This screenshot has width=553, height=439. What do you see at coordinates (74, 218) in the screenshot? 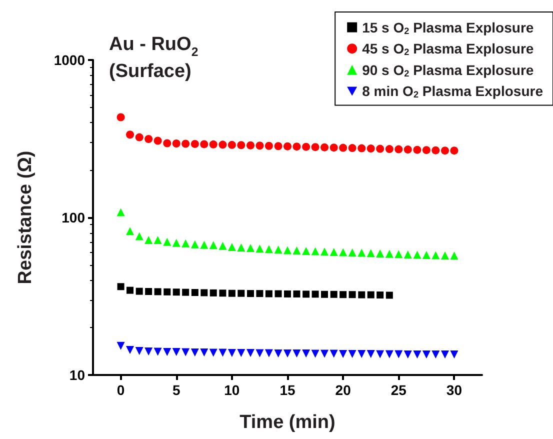
I see `y-tick-label: 100` at bounding box center [74, 218].